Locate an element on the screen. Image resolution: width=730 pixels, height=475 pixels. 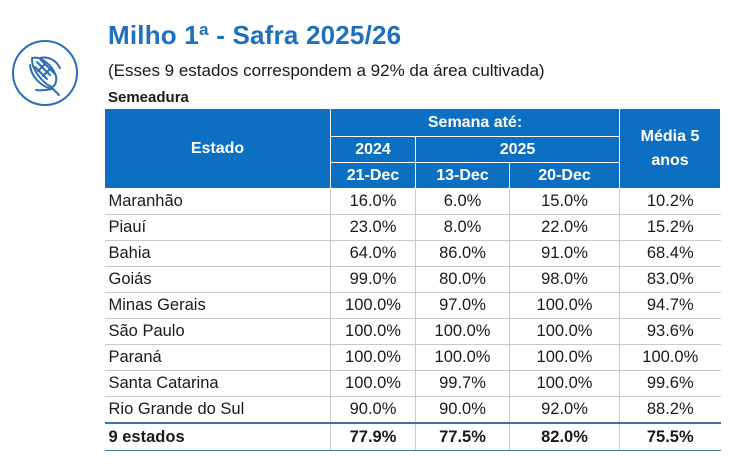
cell-13dec: 6.0% is located at coordinates (462, 201).